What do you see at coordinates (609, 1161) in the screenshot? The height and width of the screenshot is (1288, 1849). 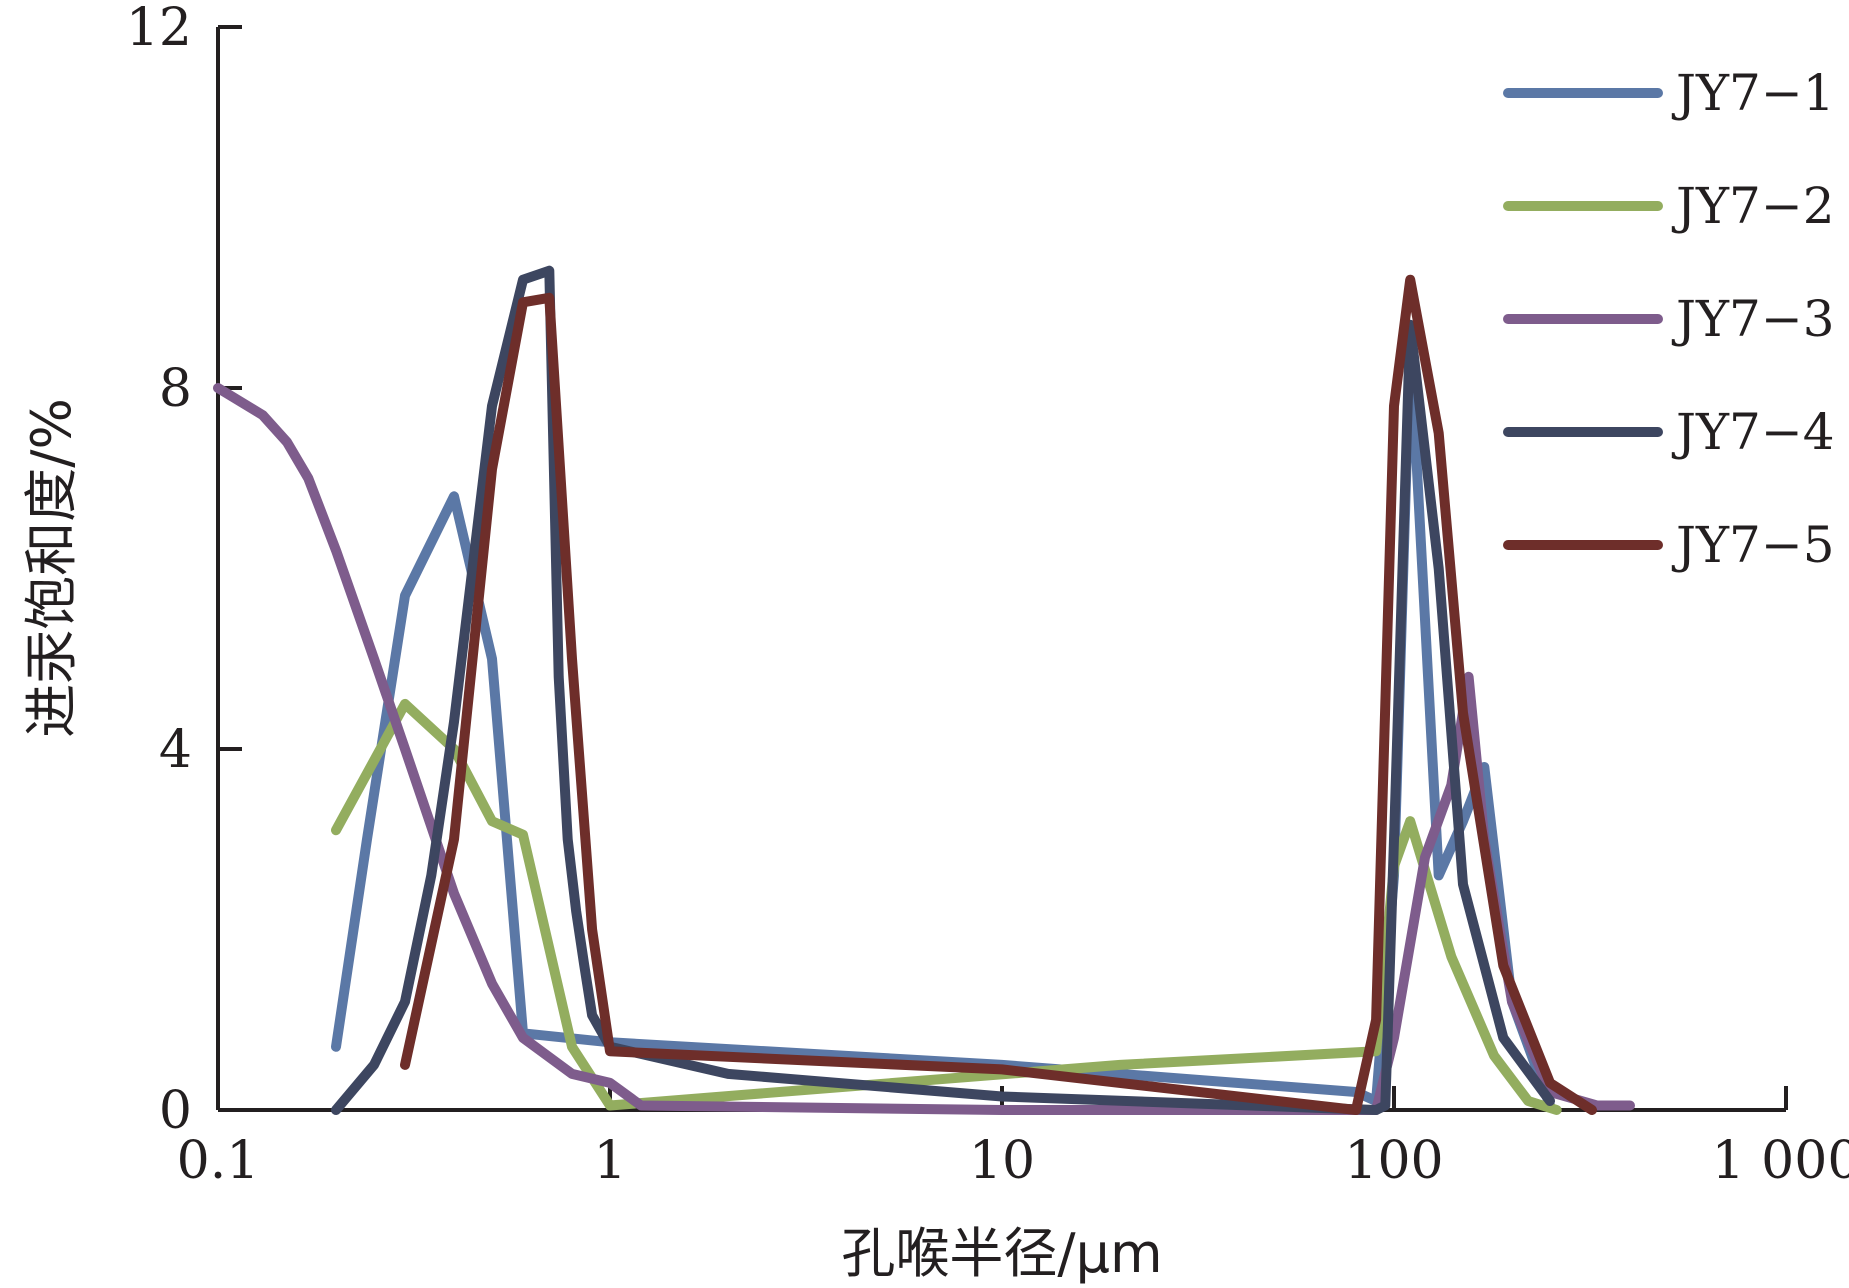 I see `x-tick-label: 1` at bounding box center [609, 1161].